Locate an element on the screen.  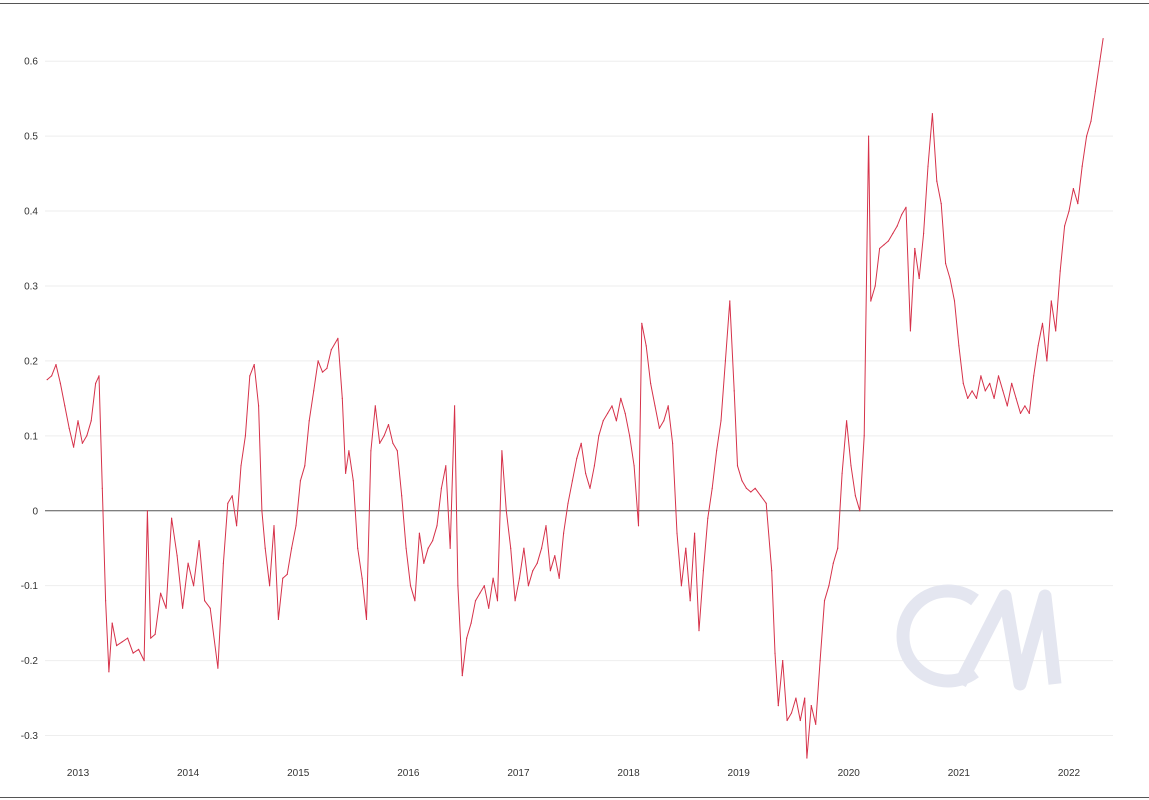
y-axis-tick-labels: 0.6 0.5 0.4 0.3 0.2 0.1 0 -0.1 -0.2 -0.3 is located at coordinates (30, 399).